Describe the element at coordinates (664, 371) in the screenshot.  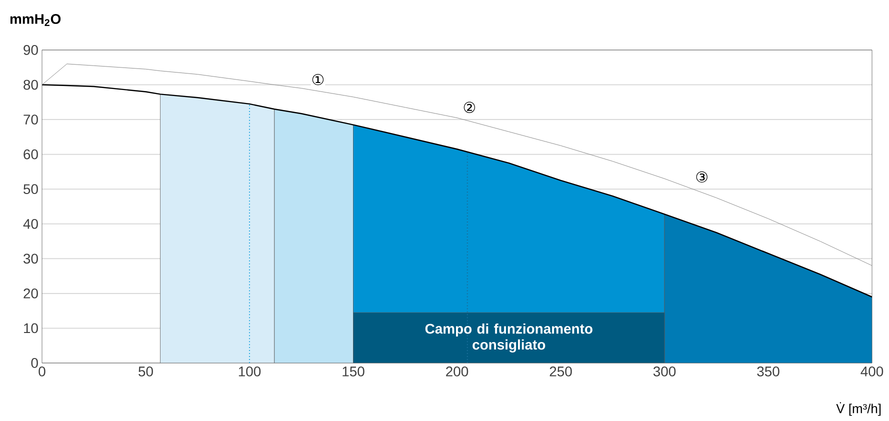
I see `x-tick-label: 300` at that location.